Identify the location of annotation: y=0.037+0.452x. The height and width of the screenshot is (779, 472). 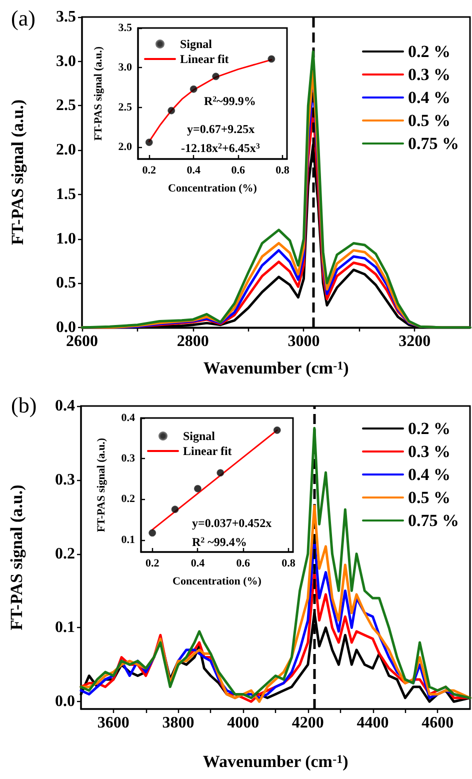
(232, 523).